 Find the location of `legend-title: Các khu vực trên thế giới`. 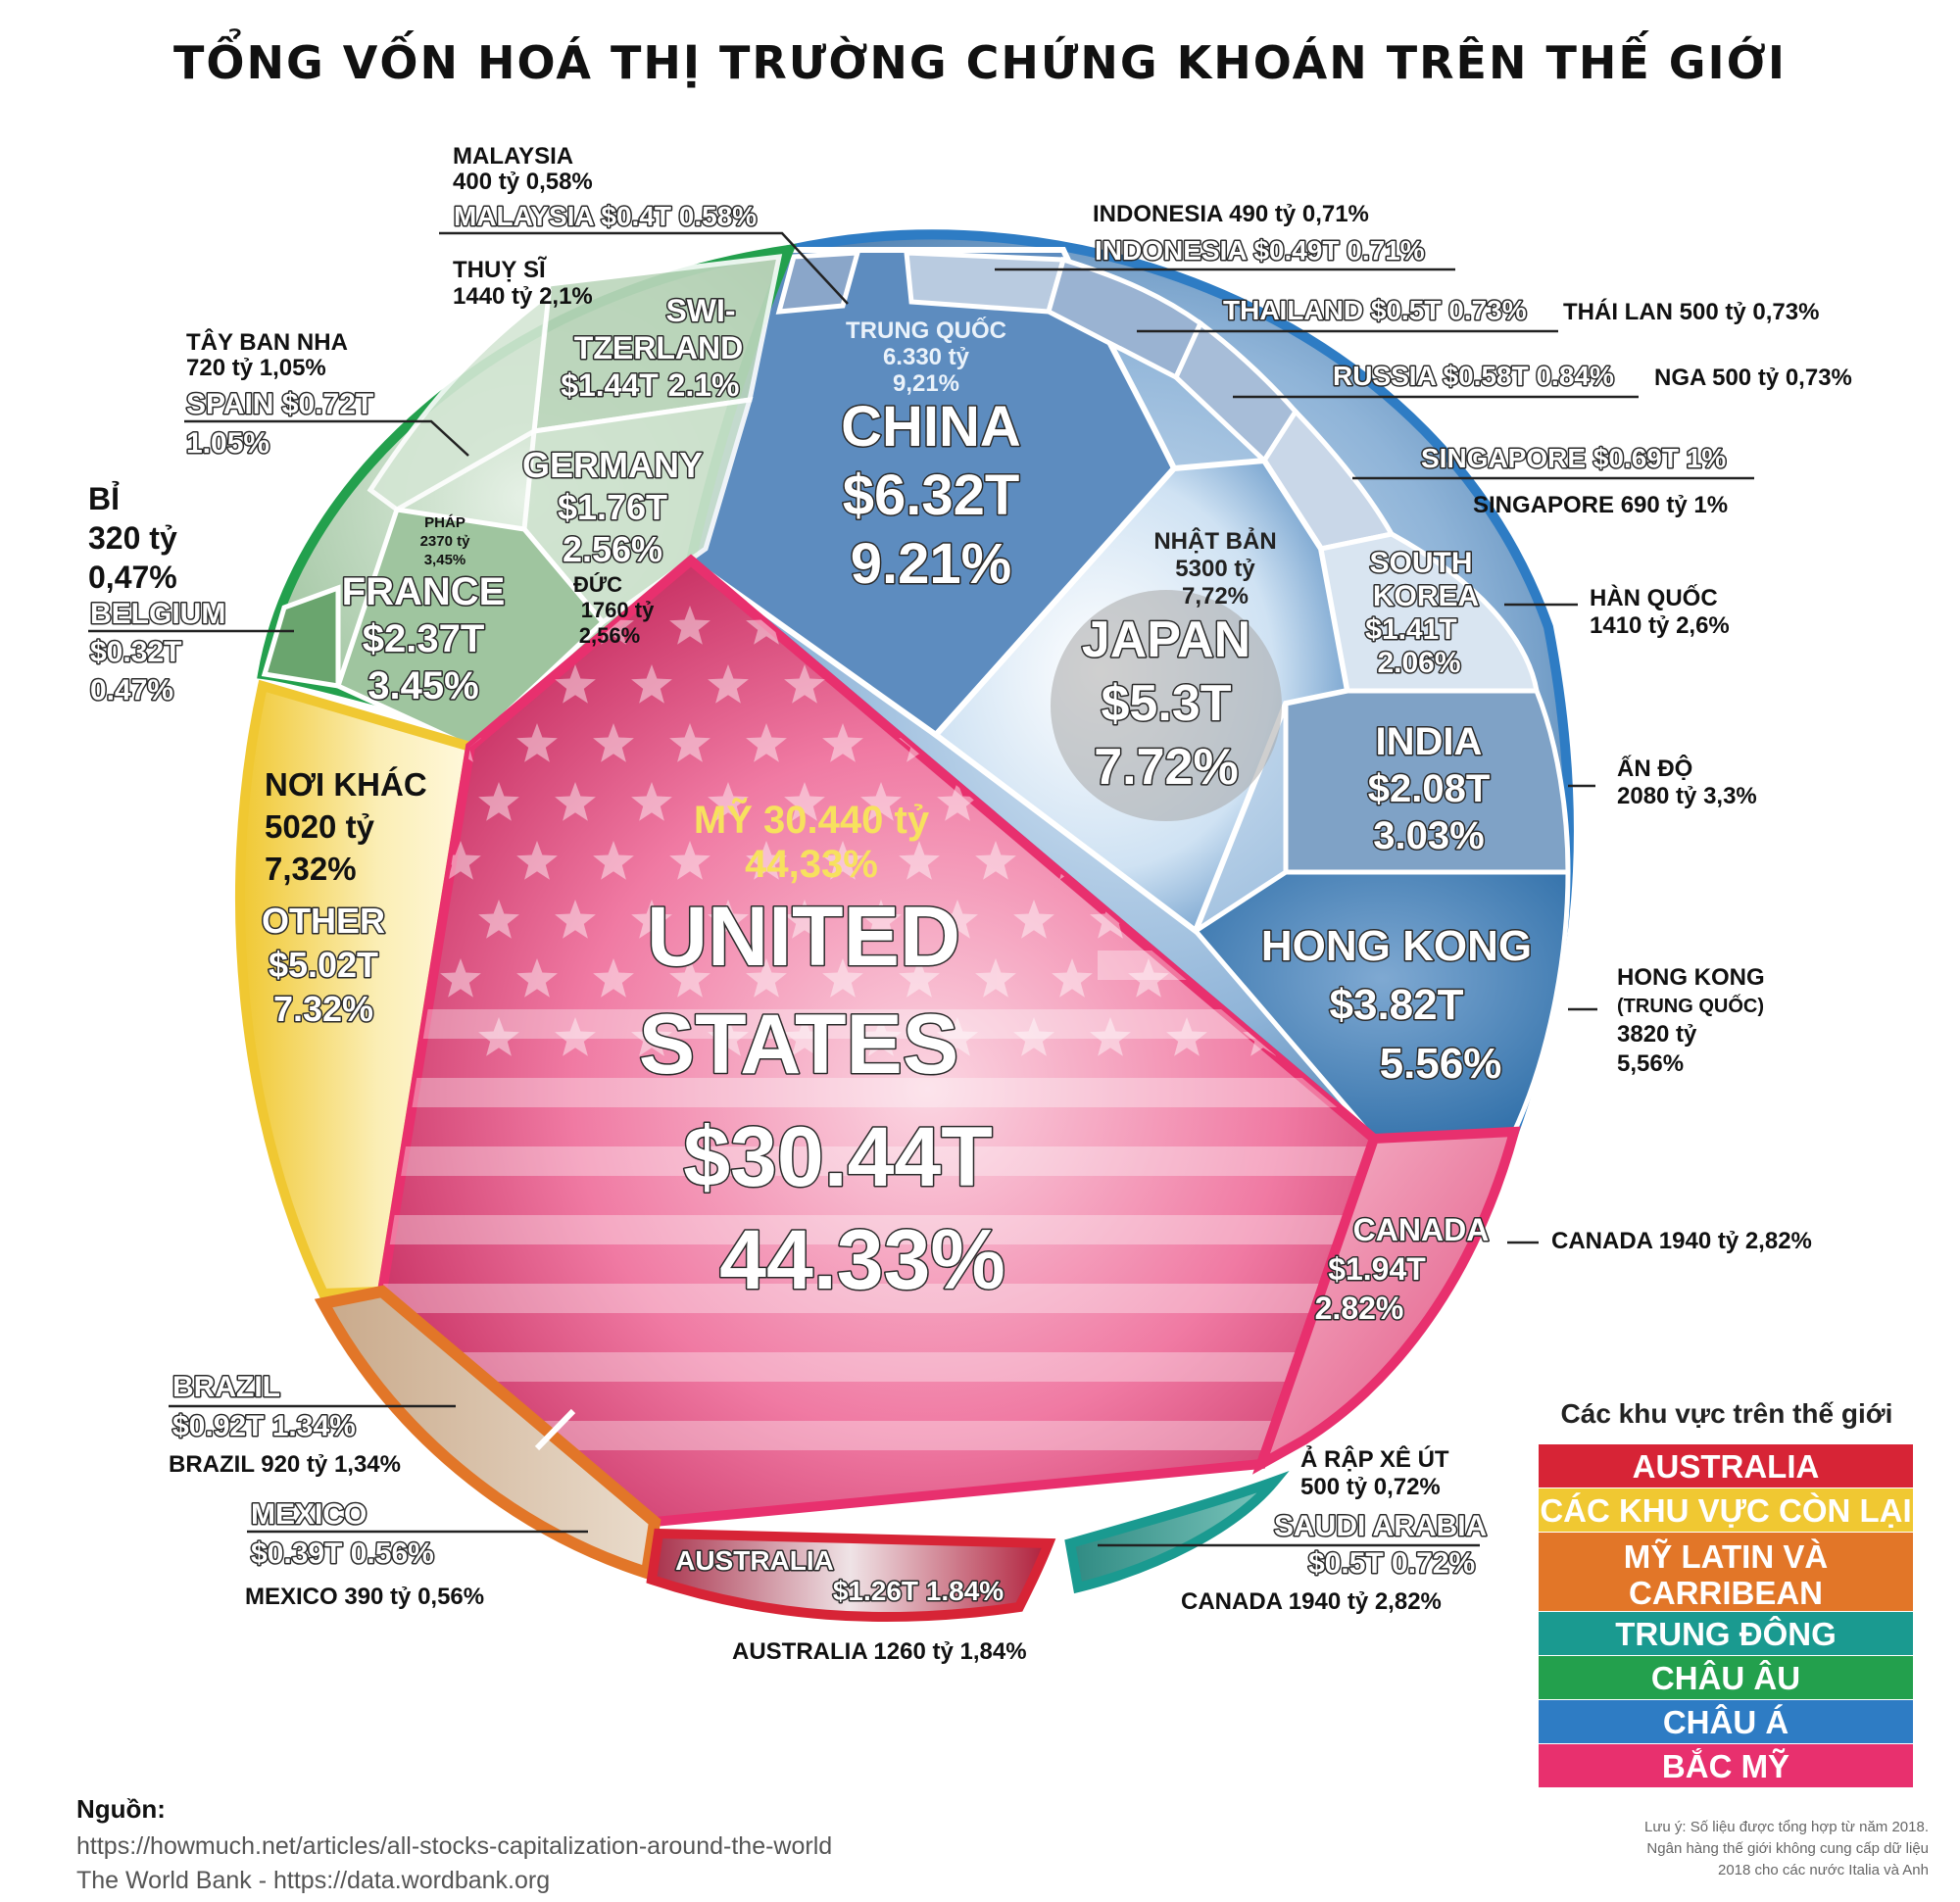

legend-title: Các khu vực trên thế giới is located at coordinates (1727, 1413).